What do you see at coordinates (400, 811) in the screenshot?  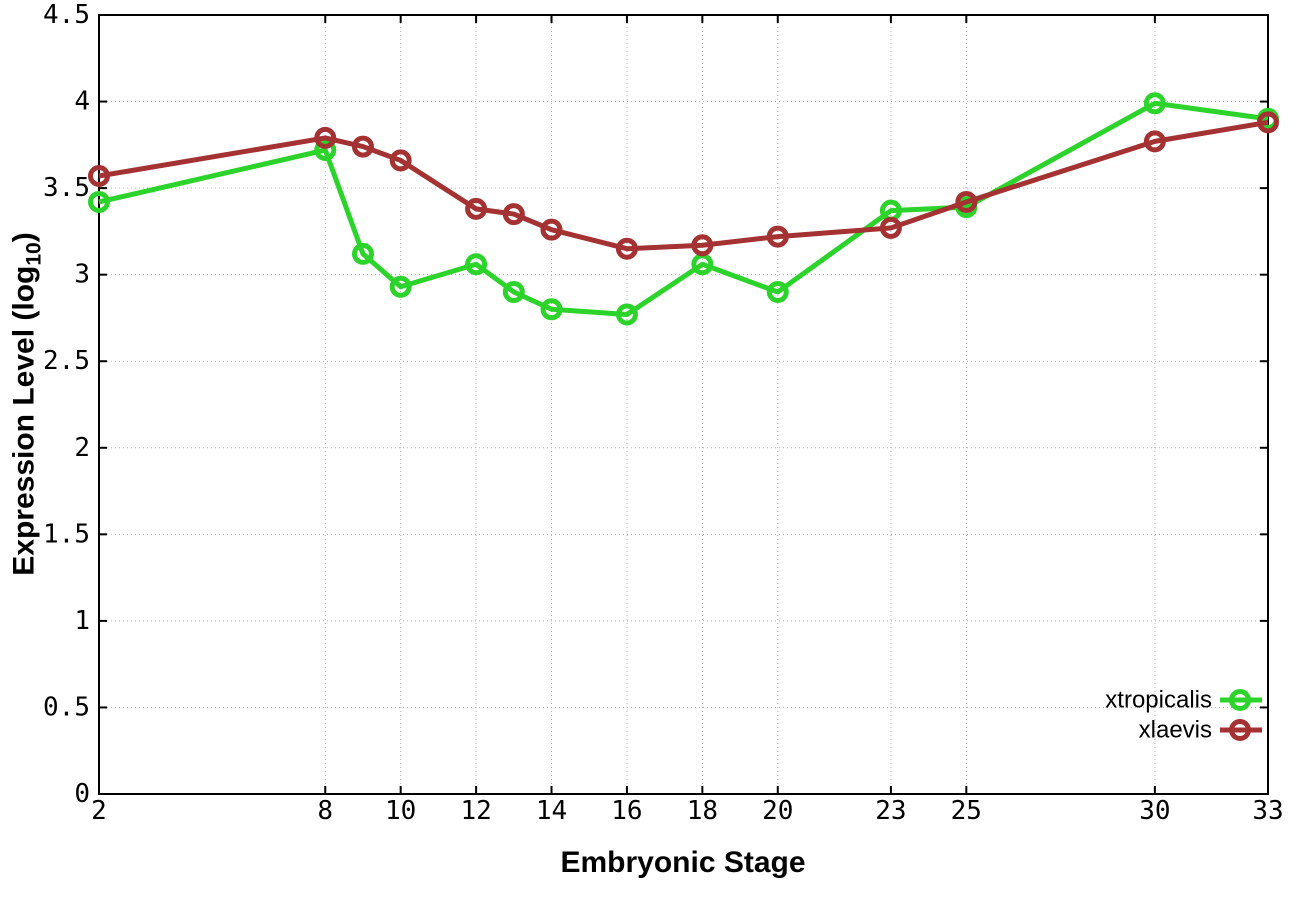 I see `x-tick-label: 10` at bounding box center [400, 811].